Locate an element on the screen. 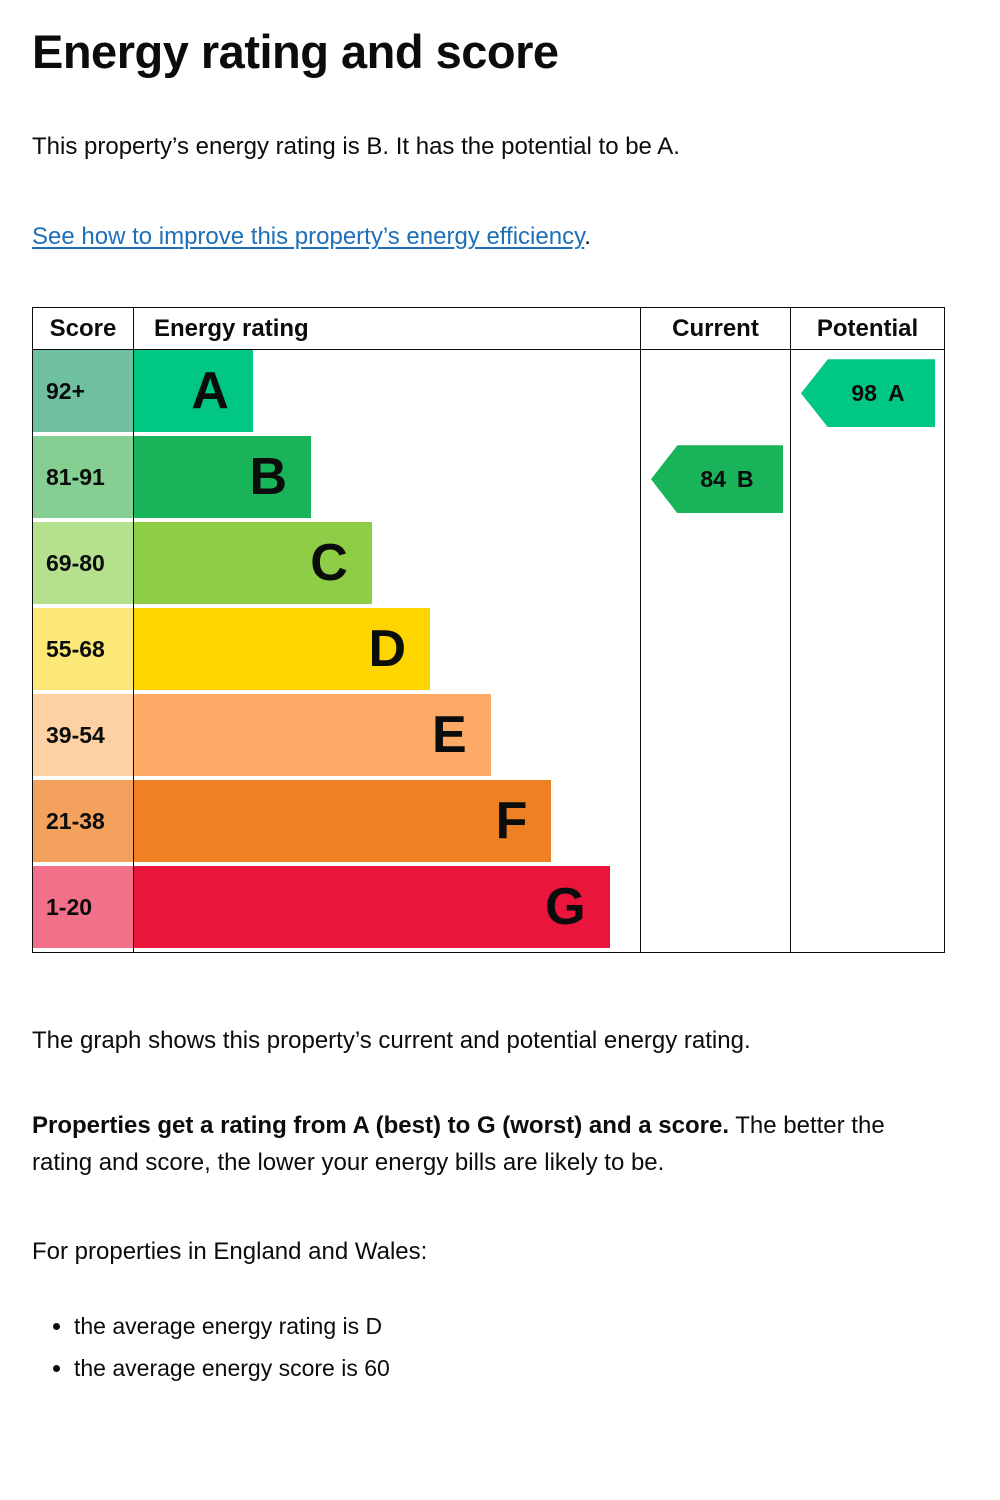 The height and width of the screenshot is (1500, 1000). score-range-label: 92+ is located at coordinates (83, 391).